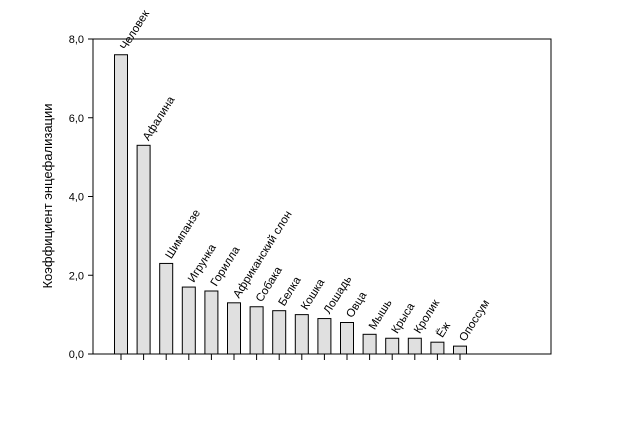 The image size is (630, 434). Describe the element at coordinates (76, 40) in the screenshot. I see `y-tick-label: 8,0` at that location.